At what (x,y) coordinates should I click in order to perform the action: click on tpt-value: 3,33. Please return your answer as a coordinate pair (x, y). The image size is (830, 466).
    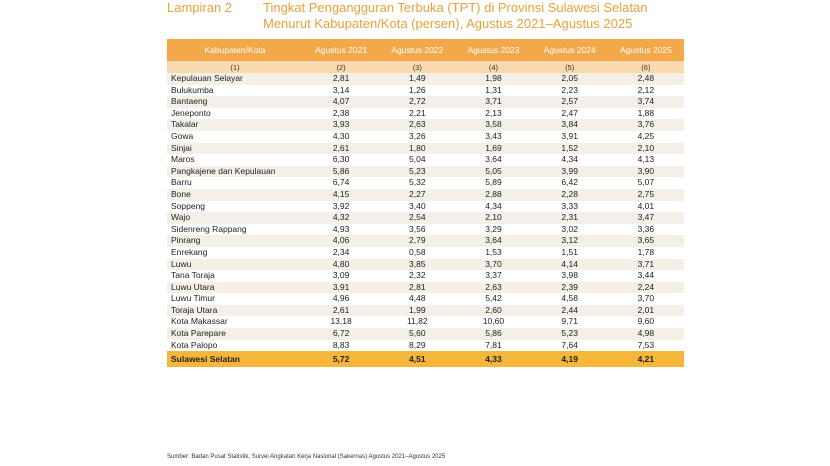
    Looking at the image, I should click on (569, 206).